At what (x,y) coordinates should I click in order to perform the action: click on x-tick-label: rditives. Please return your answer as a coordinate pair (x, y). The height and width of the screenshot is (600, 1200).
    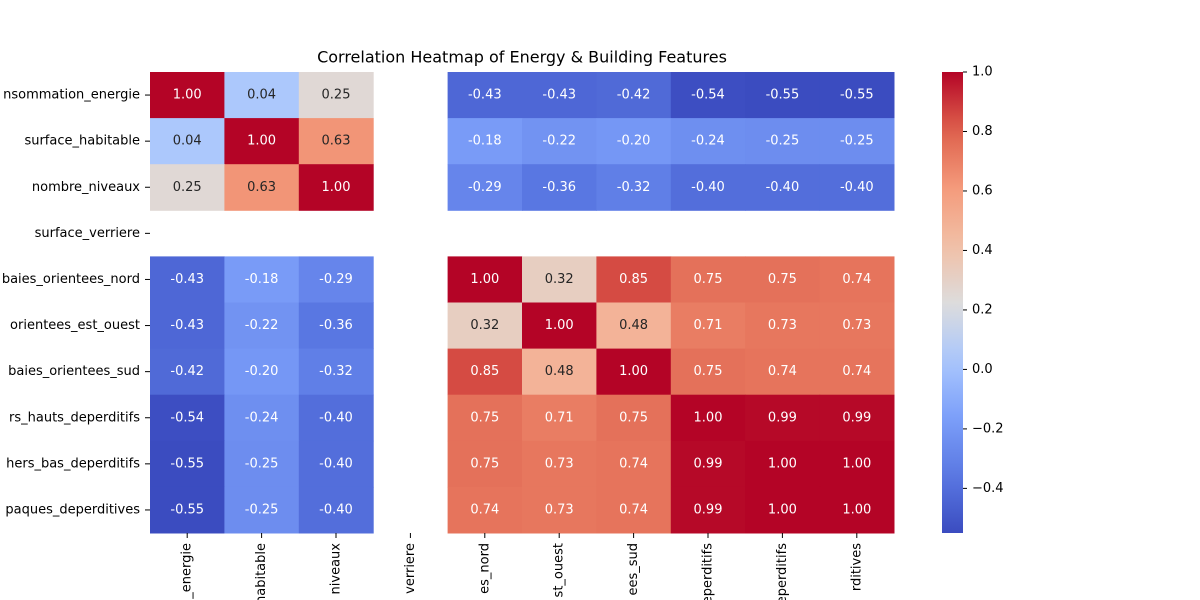
    Looking at the image, I should click on (856, 567).